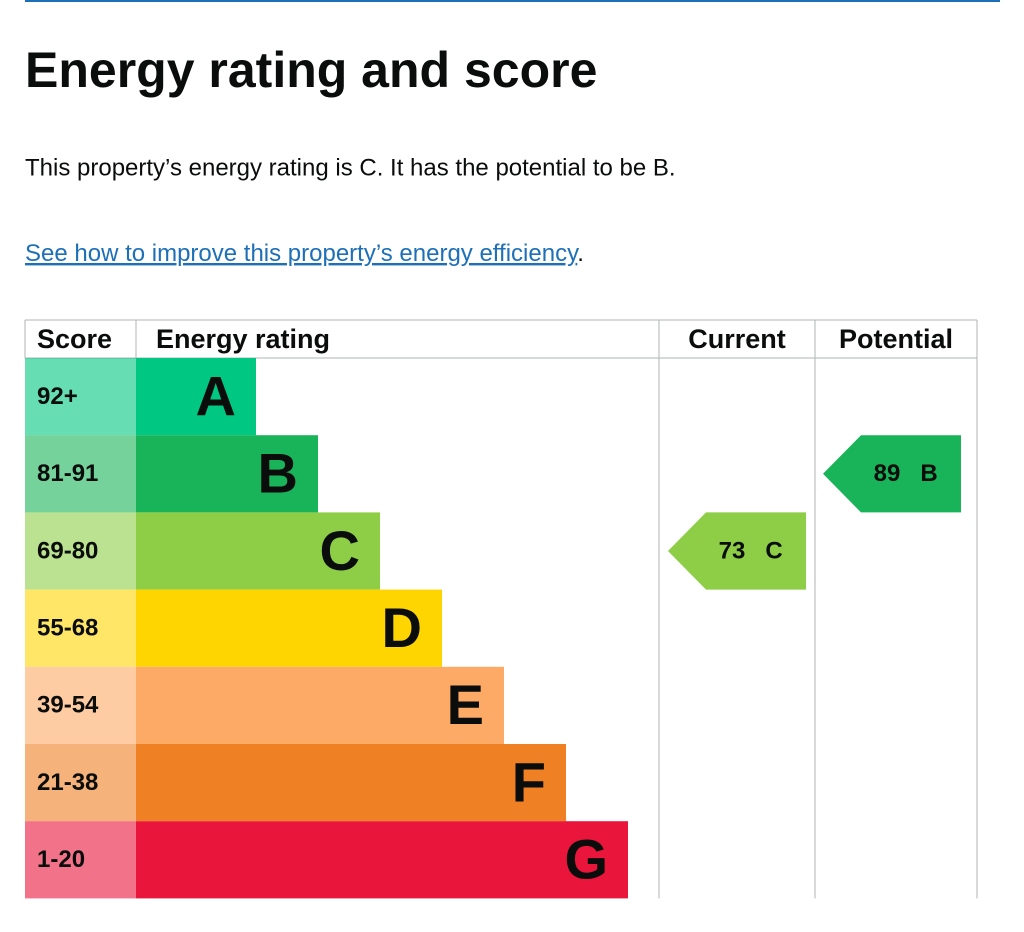 The height and width of the screenshot is (932, 1024). Describe the element at coordinates (67, 782) in the screenshot. I see `score-range: 21-38` at that location.